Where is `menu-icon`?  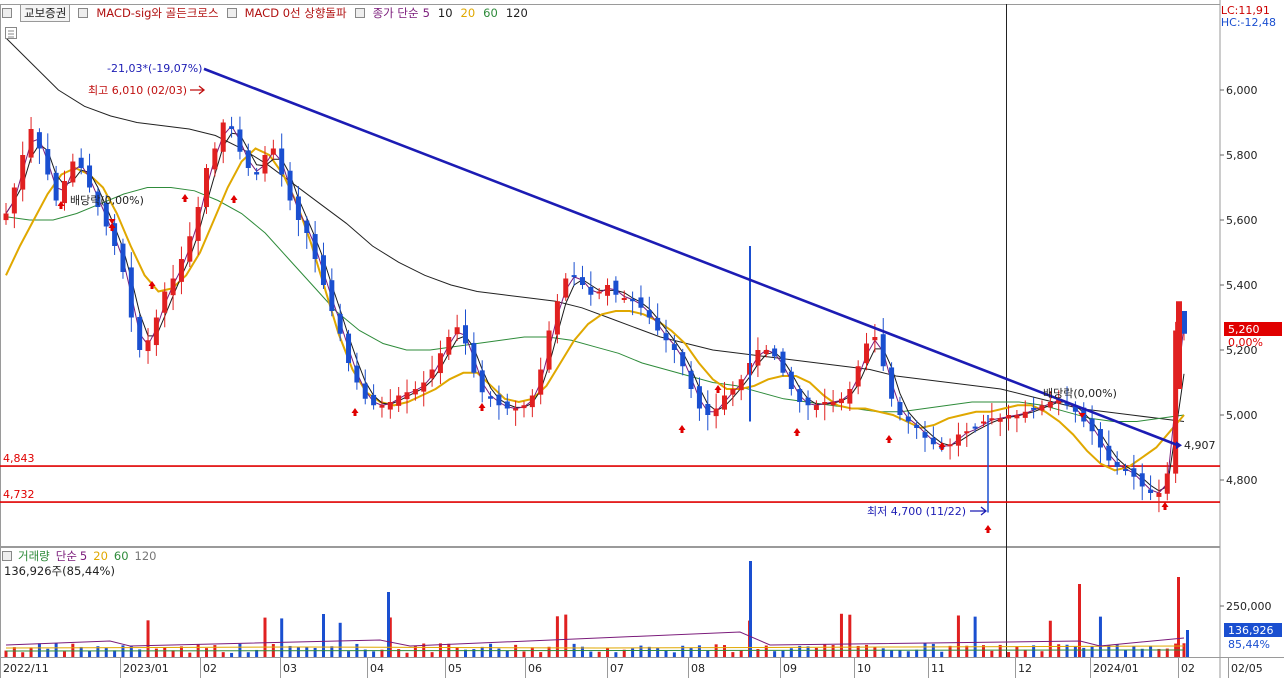 menu-icon is located at coordinates (7, 13).